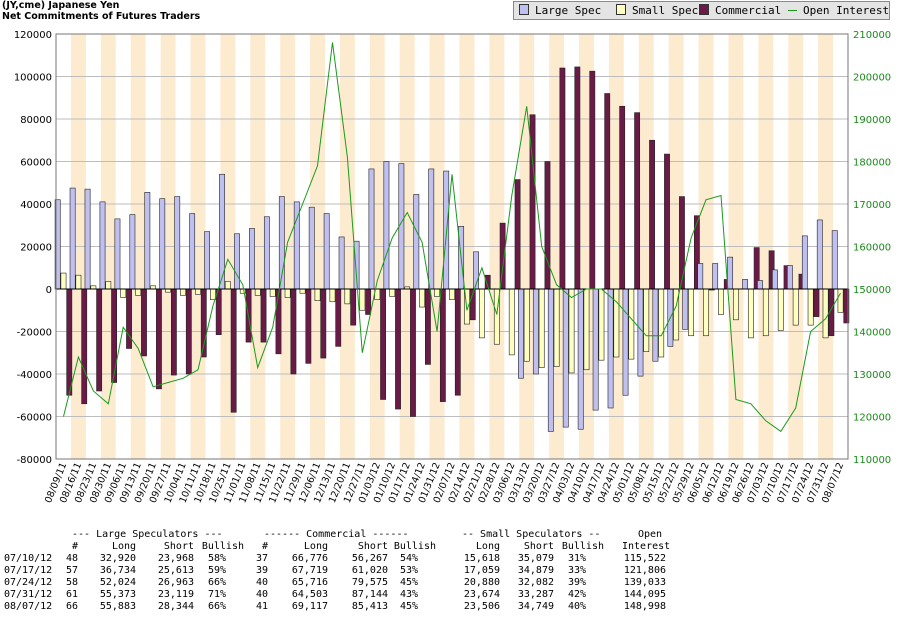 The height and width of the screenshot is (619, 897). What do you see at coordinates (576, 558) in the screenshot?
I see `table-cell: 31%` at bounding box center [576, 558].